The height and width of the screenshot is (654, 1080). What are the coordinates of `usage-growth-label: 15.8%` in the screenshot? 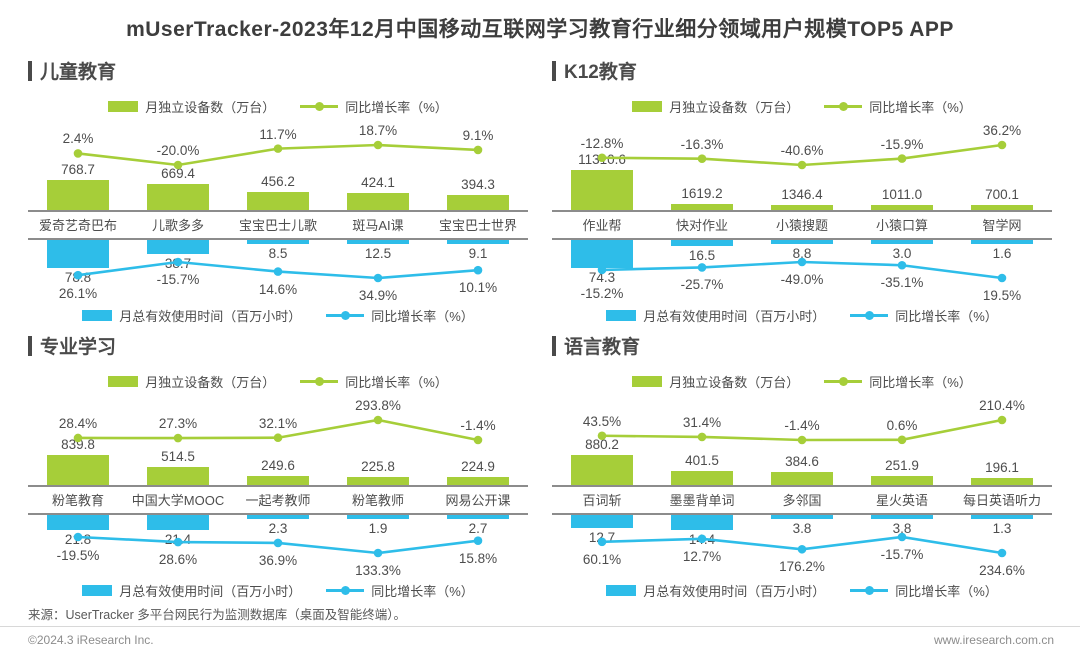 It's located at (478, 558).